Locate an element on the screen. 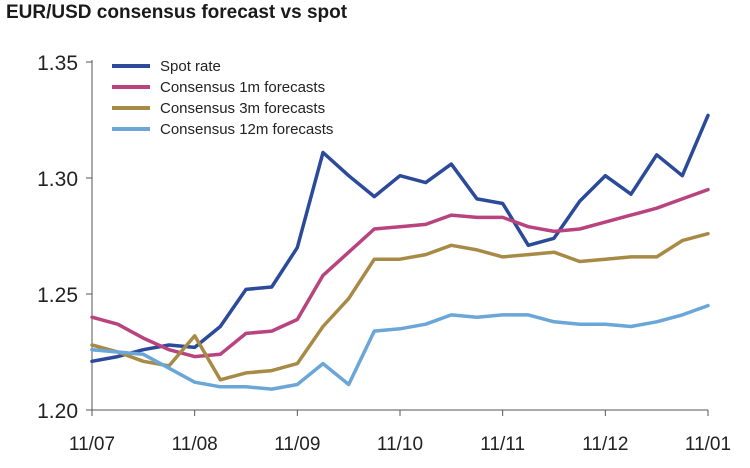 The image size is (750, 468). x-tick-label: 11/09 is located at coordinates (297, 444).